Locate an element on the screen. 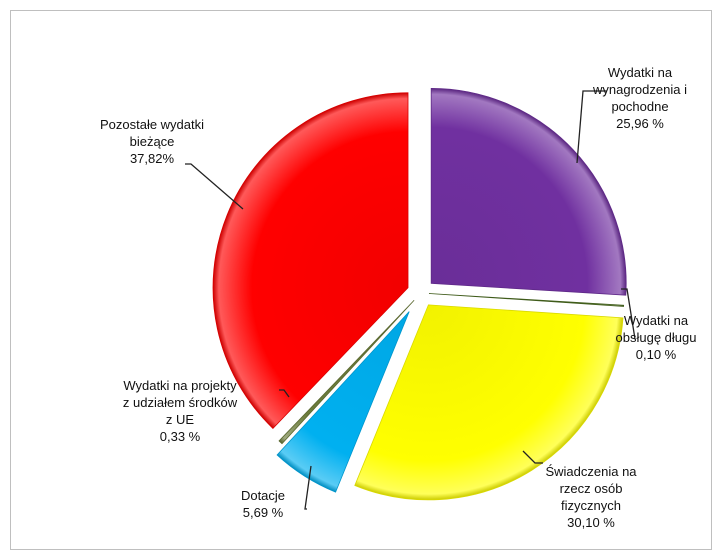 This screenshot has height=554, width=716. slice-label-4: Dotacje 5,69 % is located at coordinates (263, 504).